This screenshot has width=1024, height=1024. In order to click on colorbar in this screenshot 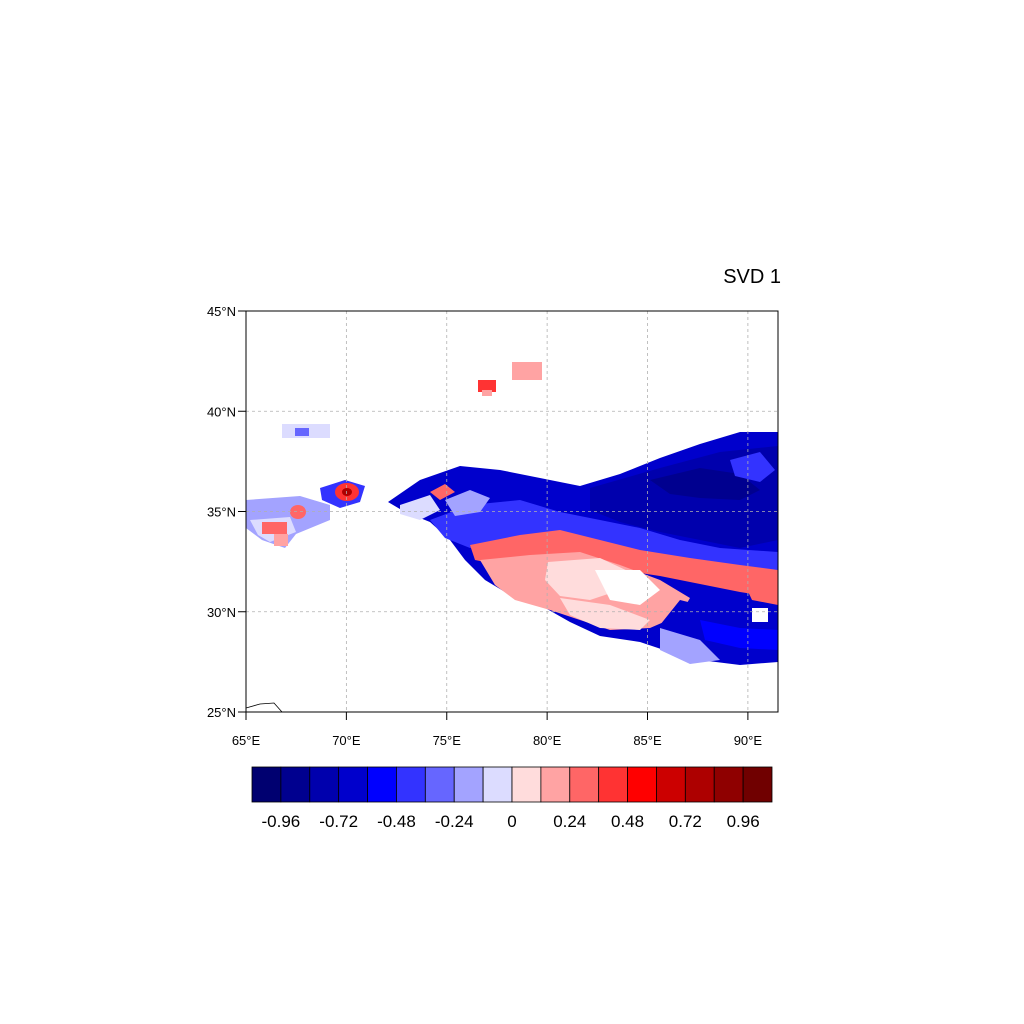, I will do `click(512, 784)`.